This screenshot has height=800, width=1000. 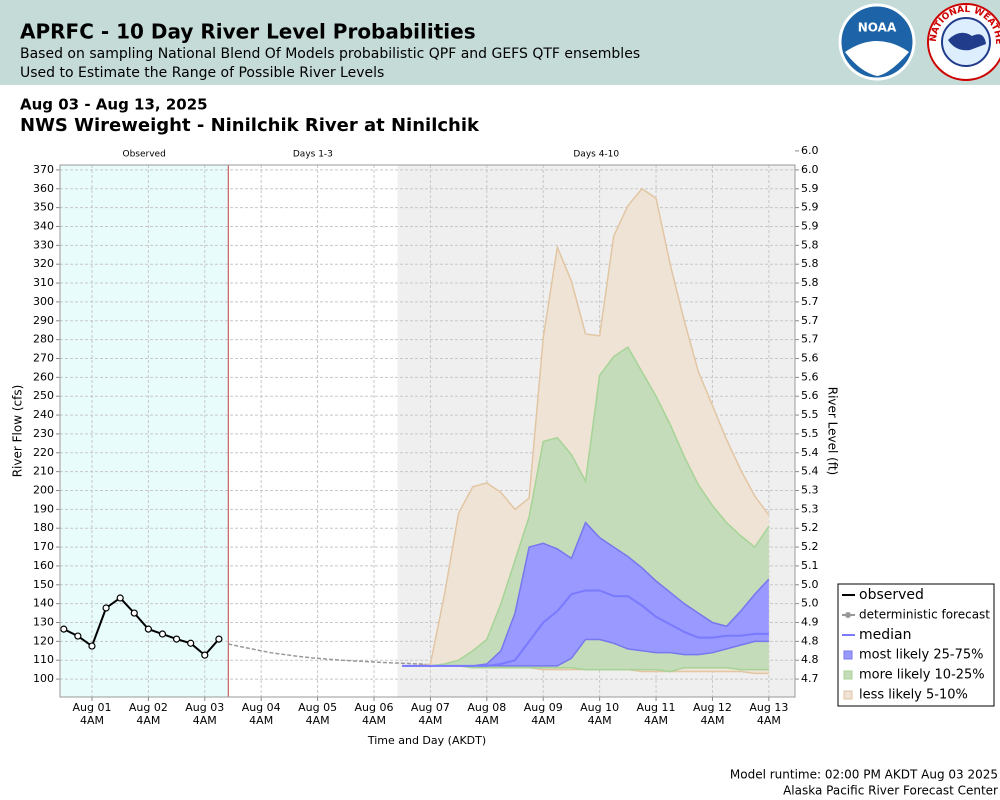 I want to click on y-tick-label: 330, so click(x=43, y=244).